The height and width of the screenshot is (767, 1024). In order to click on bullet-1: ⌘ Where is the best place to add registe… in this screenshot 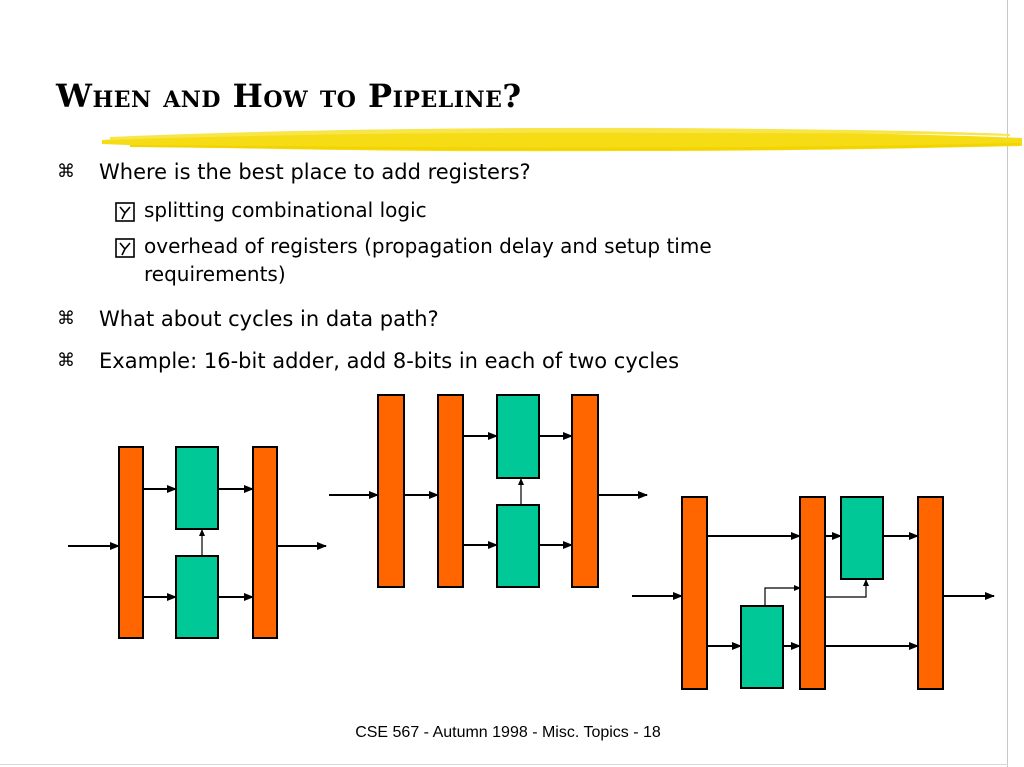, I will do `click(407, 172)`.